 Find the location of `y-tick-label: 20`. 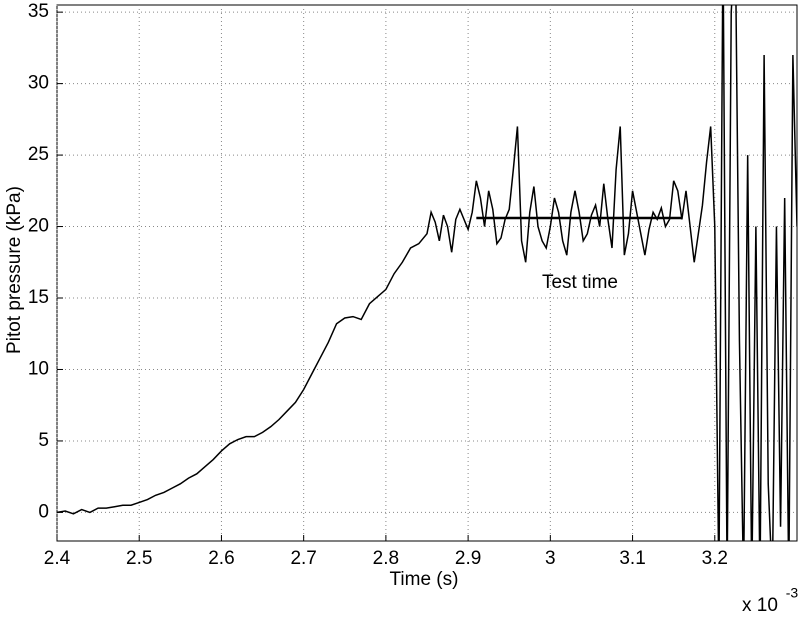

y-tick-label: 20 is located at coordinates (38, 226).